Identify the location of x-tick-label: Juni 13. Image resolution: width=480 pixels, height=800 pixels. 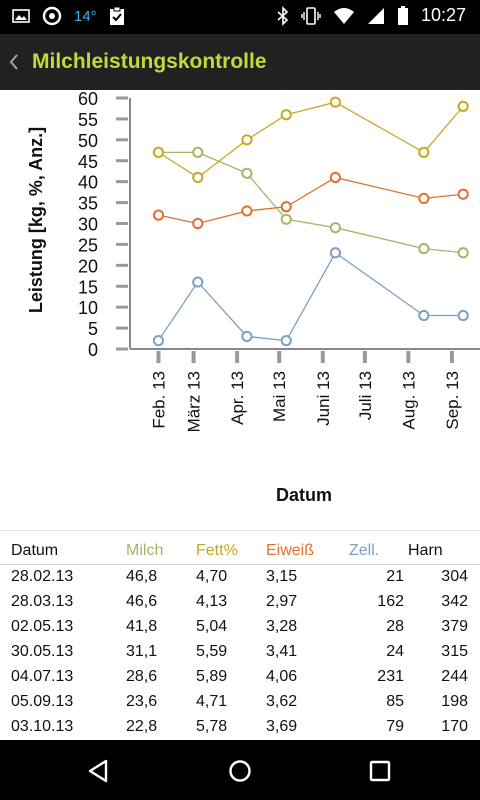
(323, 398).